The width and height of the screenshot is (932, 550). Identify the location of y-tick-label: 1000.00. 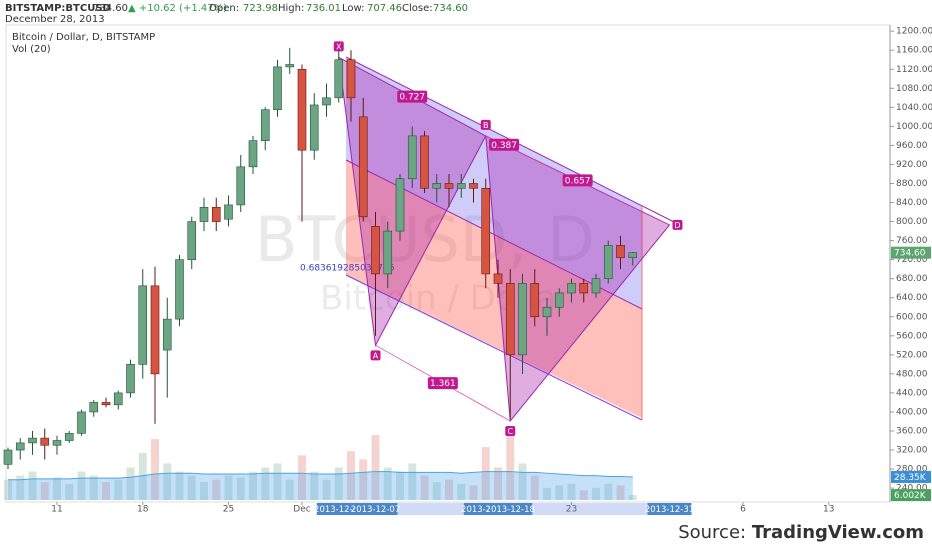
(914, 127).